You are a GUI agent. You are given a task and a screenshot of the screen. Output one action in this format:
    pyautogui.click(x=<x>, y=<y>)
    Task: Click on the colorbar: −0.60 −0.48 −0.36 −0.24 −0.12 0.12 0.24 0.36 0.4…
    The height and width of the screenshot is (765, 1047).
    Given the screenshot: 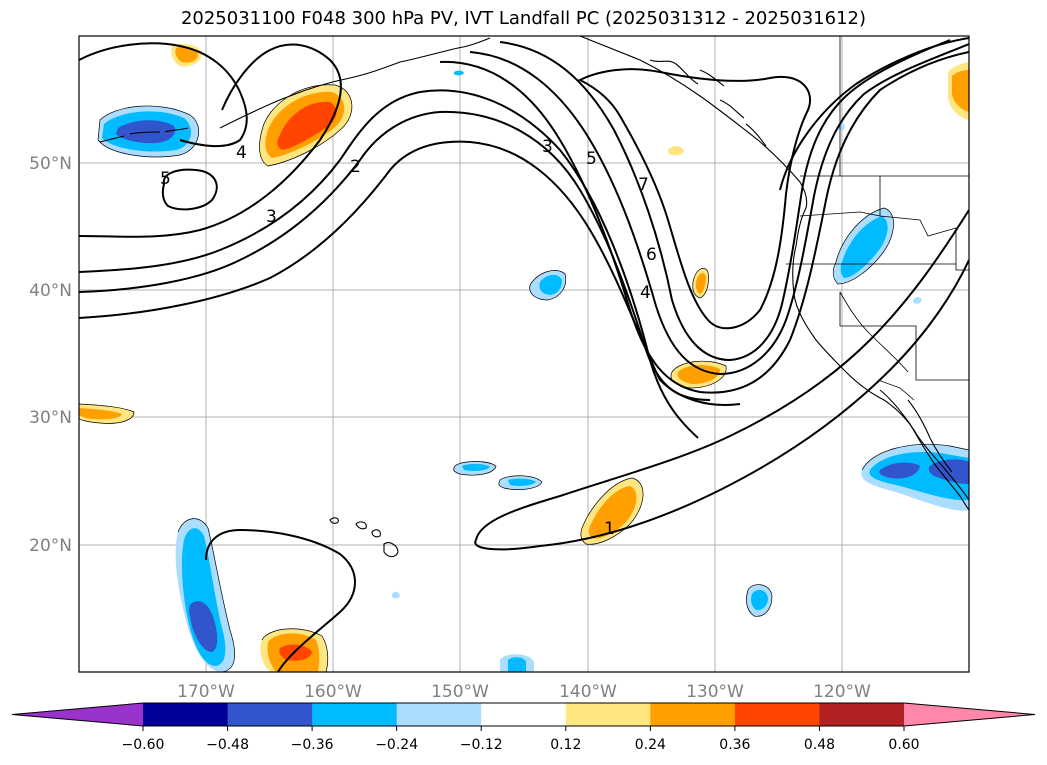 What is the action you would take?
    pyautogui.click(x=523, y=727)
    